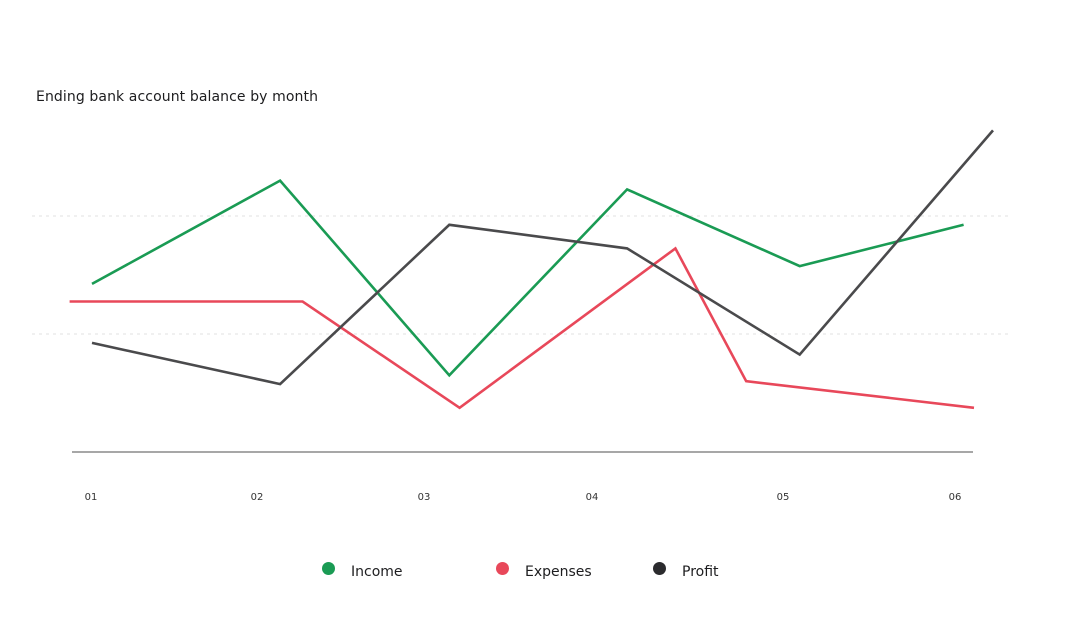  Describe the element at coordinates (700, 572) in the screenshot. I see `legend-label-profit: Profit` at that location.